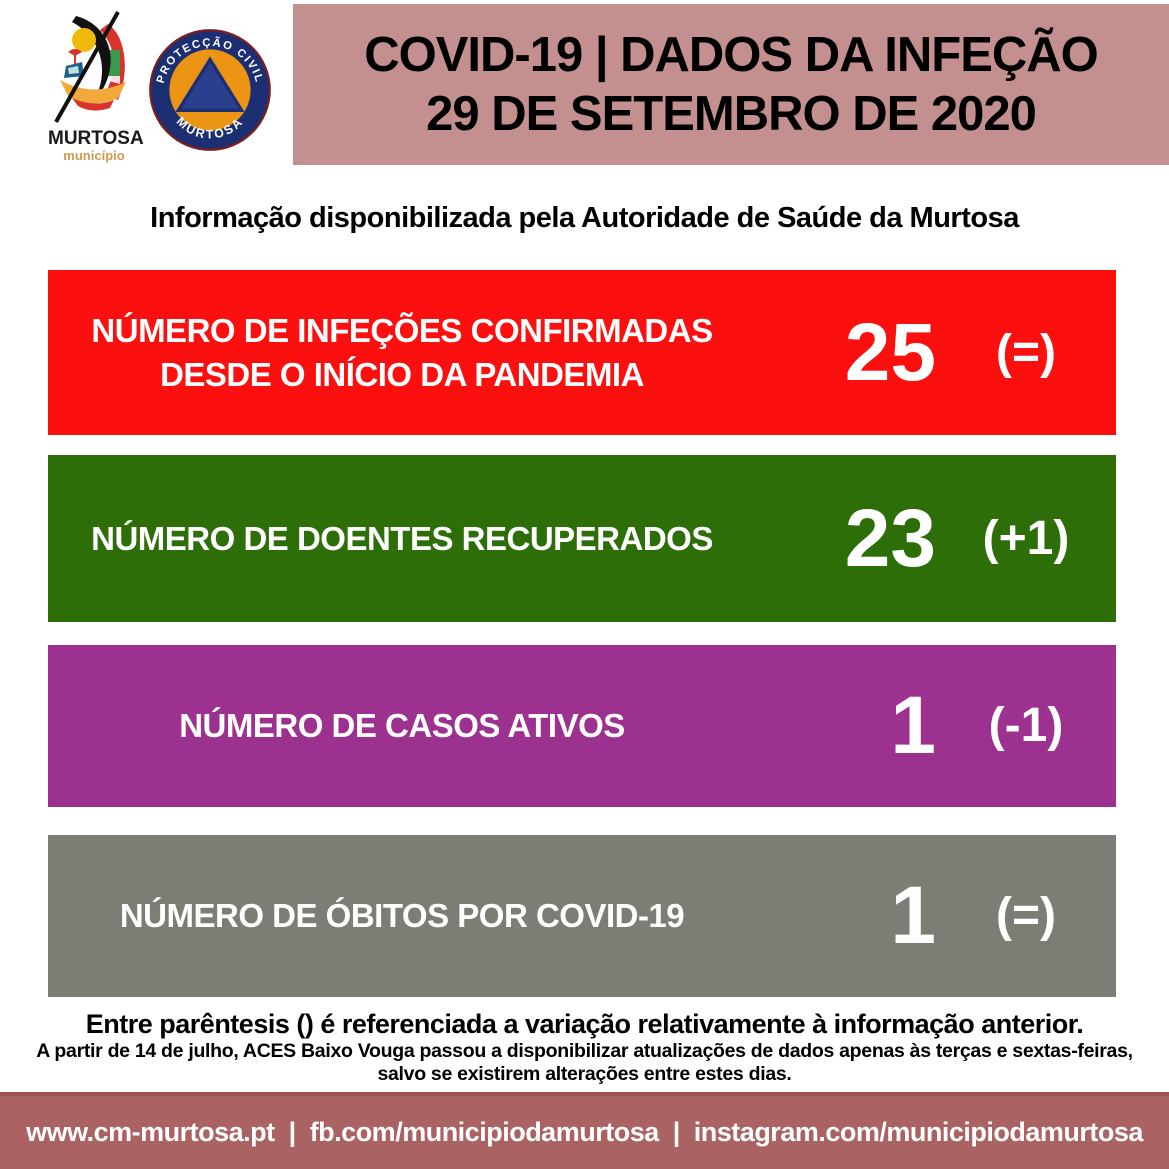 Image resolution: width=1169 pixels, height=1169 pixels. I want to click on stat-delta-recovered: (+1), so click(1026, 538).